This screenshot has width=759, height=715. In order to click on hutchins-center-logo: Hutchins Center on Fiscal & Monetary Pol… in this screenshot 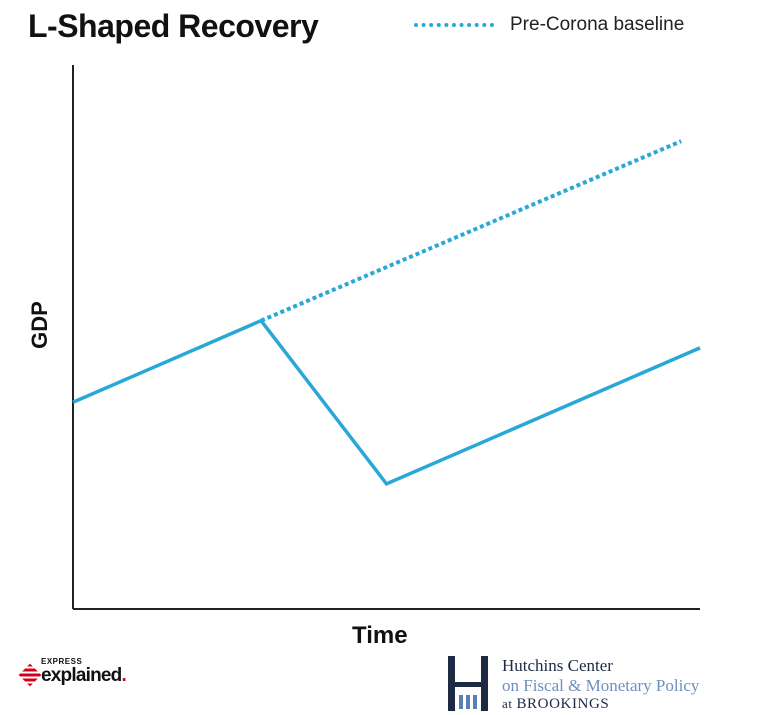, I will do `click(573, 685)`.